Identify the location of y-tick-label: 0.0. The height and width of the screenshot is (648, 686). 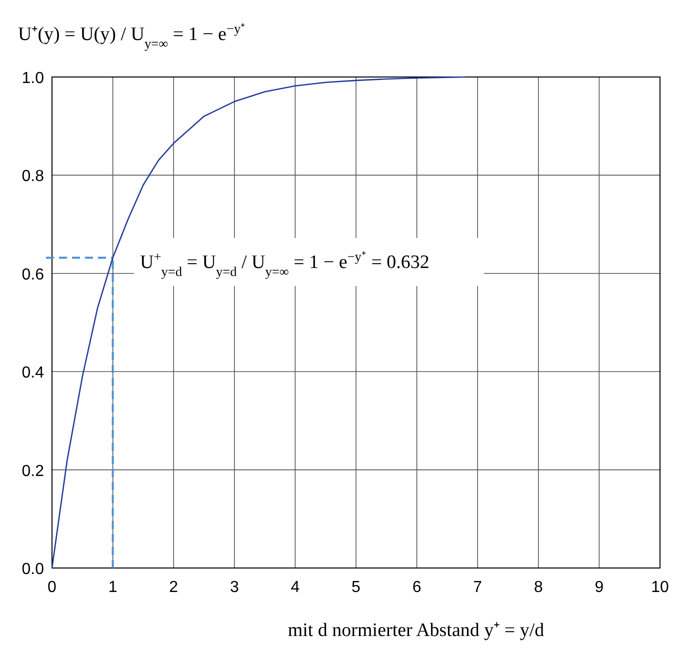
(33, 569).